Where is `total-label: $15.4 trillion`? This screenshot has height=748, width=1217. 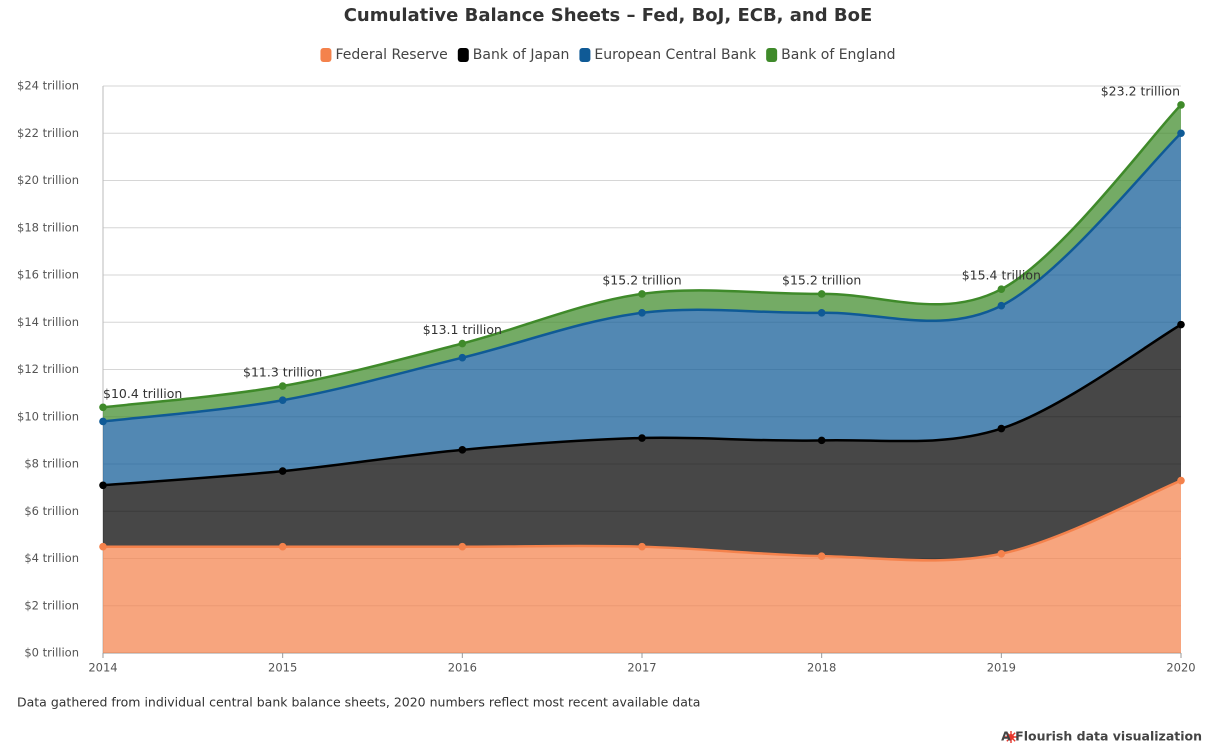
total-label: $15.4 trillion is located at coordinates (1001, 275).